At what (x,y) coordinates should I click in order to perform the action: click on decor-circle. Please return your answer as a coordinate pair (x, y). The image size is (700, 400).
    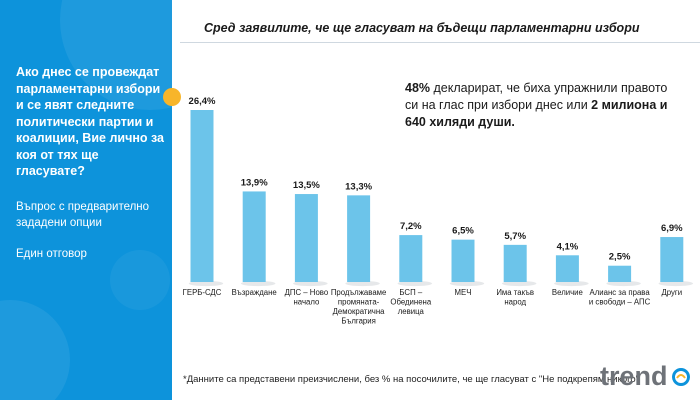
    Looking at the image, I should click on (140, 280).